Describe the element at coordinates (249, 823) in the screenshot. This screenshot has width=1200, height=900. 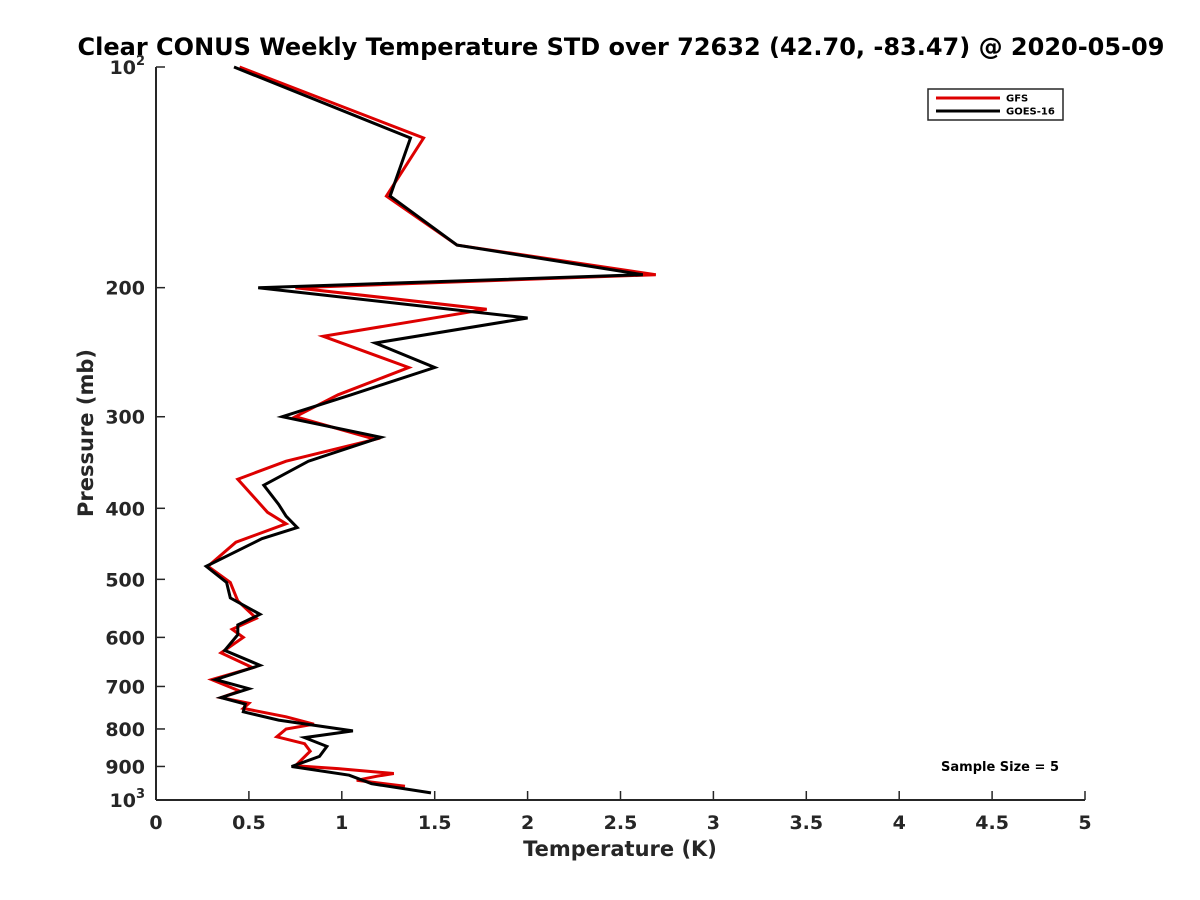
I see `x-tick-label: 0.5` at that location.